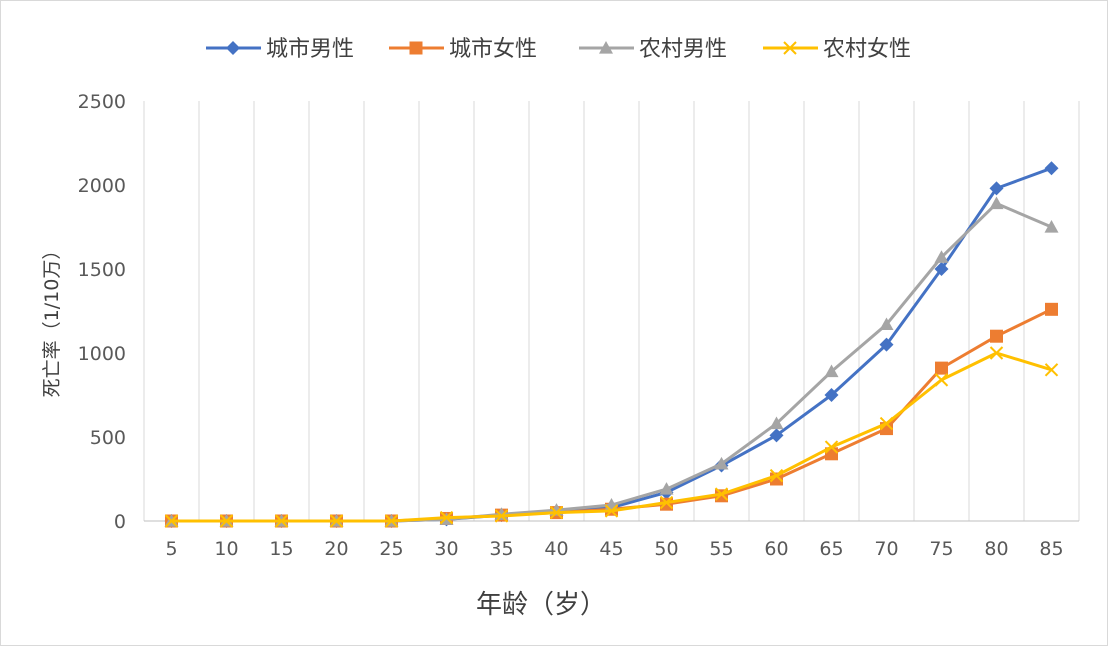 This screenshot has width=1108, height=649. What do you see at coordinates (336, 549) in the screenshot?
I see `x-tick-label: 20` at bounding box center [336, 549].